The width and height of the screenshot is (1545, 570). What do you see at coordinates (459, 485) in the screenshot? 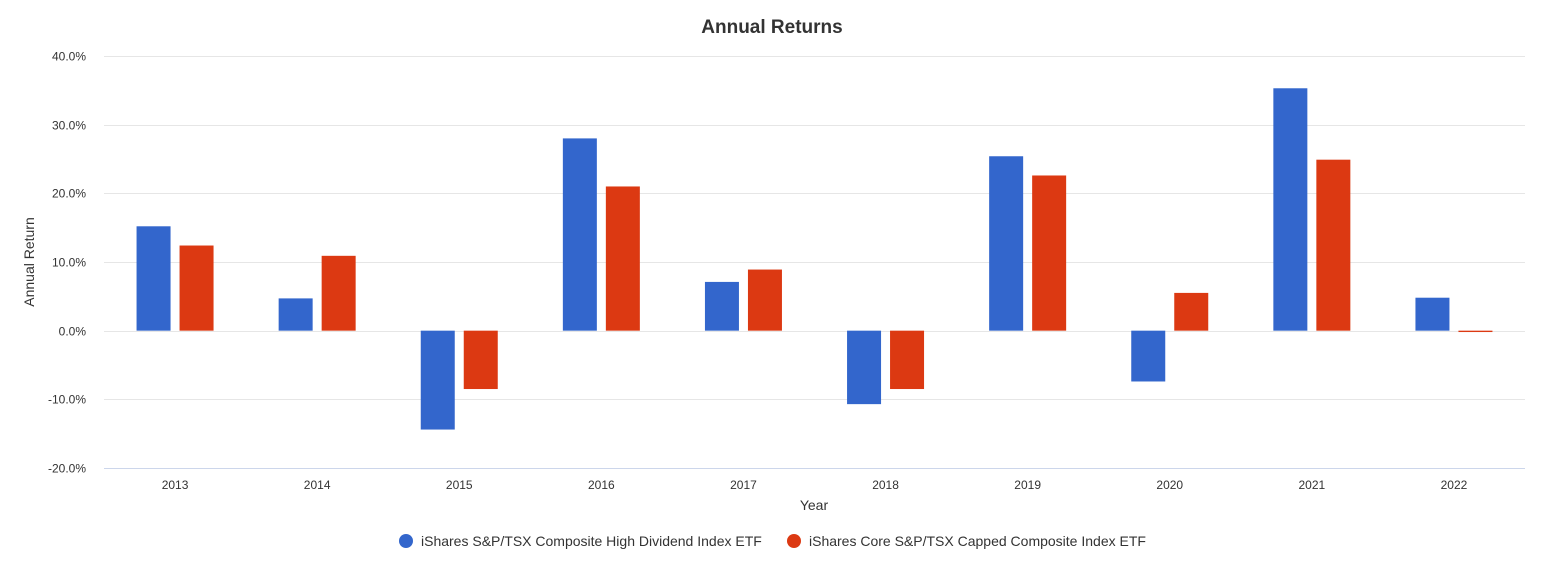
I see `x-tick-label: 2015` at bounding box center [459, 485].